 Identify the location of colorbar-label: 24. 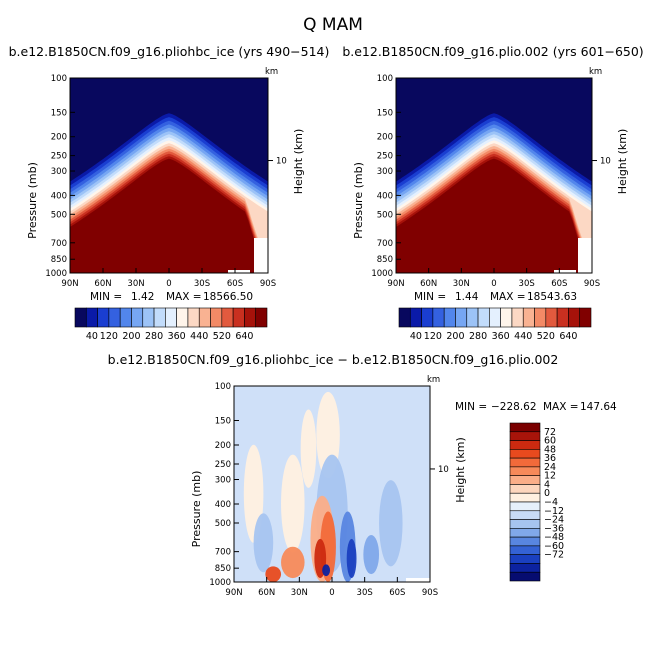
(550, 467).